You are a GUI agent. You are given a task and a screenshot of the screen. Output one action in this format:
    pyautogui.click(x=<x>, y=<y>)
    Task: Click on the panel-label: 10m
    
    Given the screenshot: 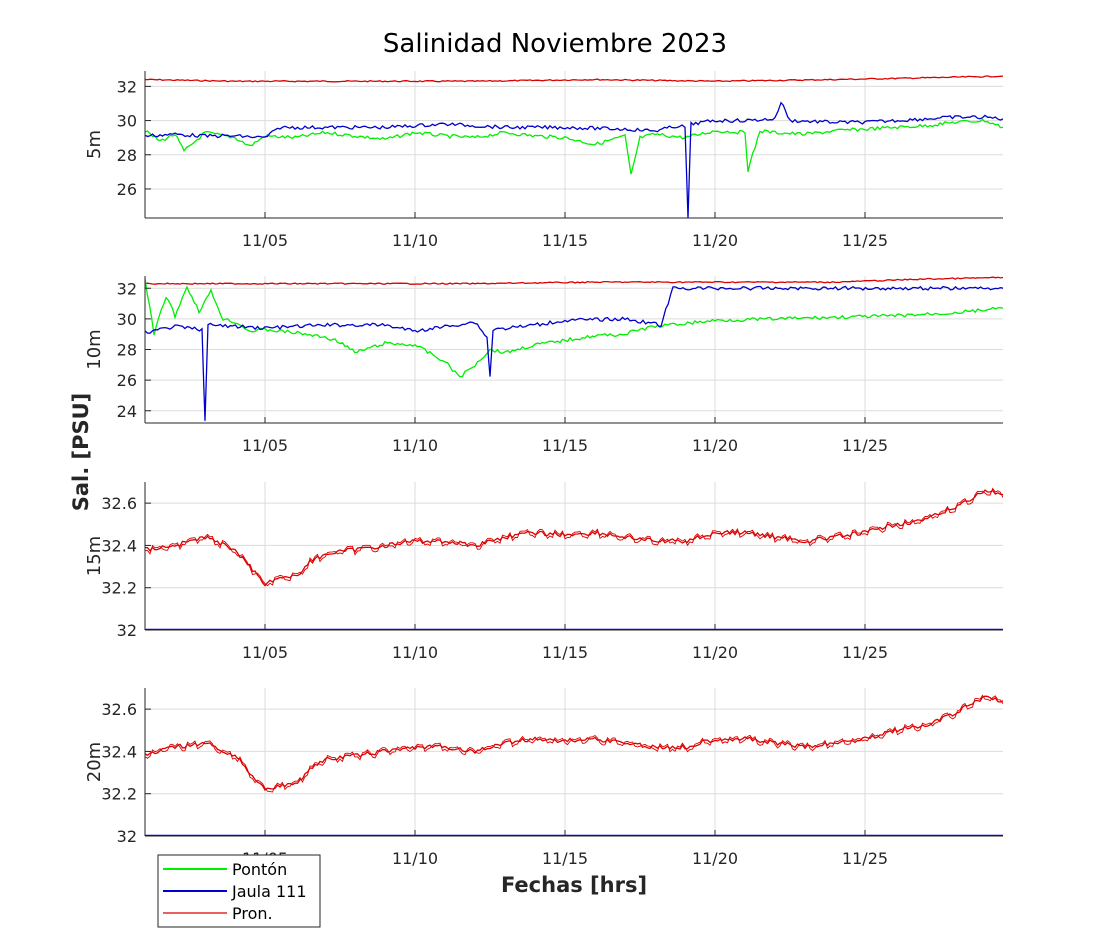 What is the action you would take?
    pyautogui.click(x=94, y=349)
    